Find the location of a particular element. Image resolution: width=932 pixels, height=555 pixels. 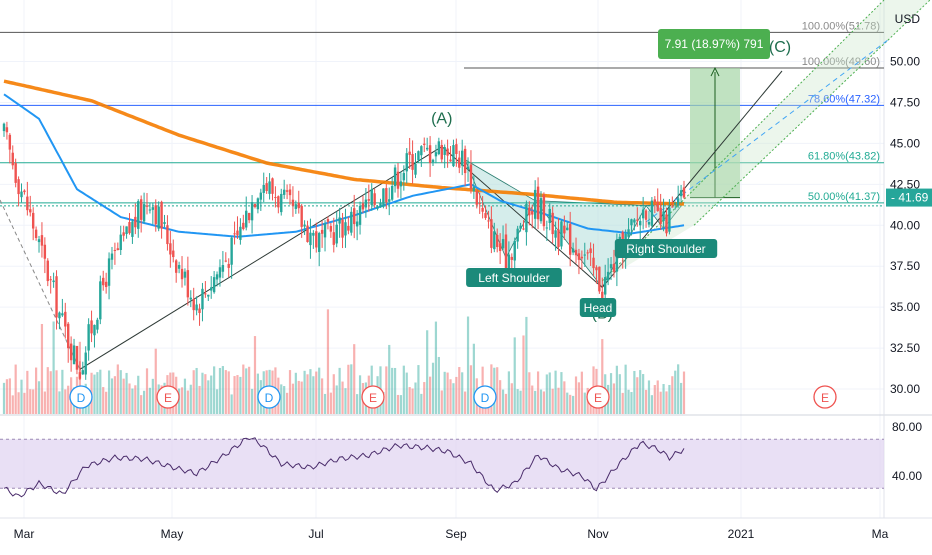

earnings-marker: E is located at coordinates (825, 397).